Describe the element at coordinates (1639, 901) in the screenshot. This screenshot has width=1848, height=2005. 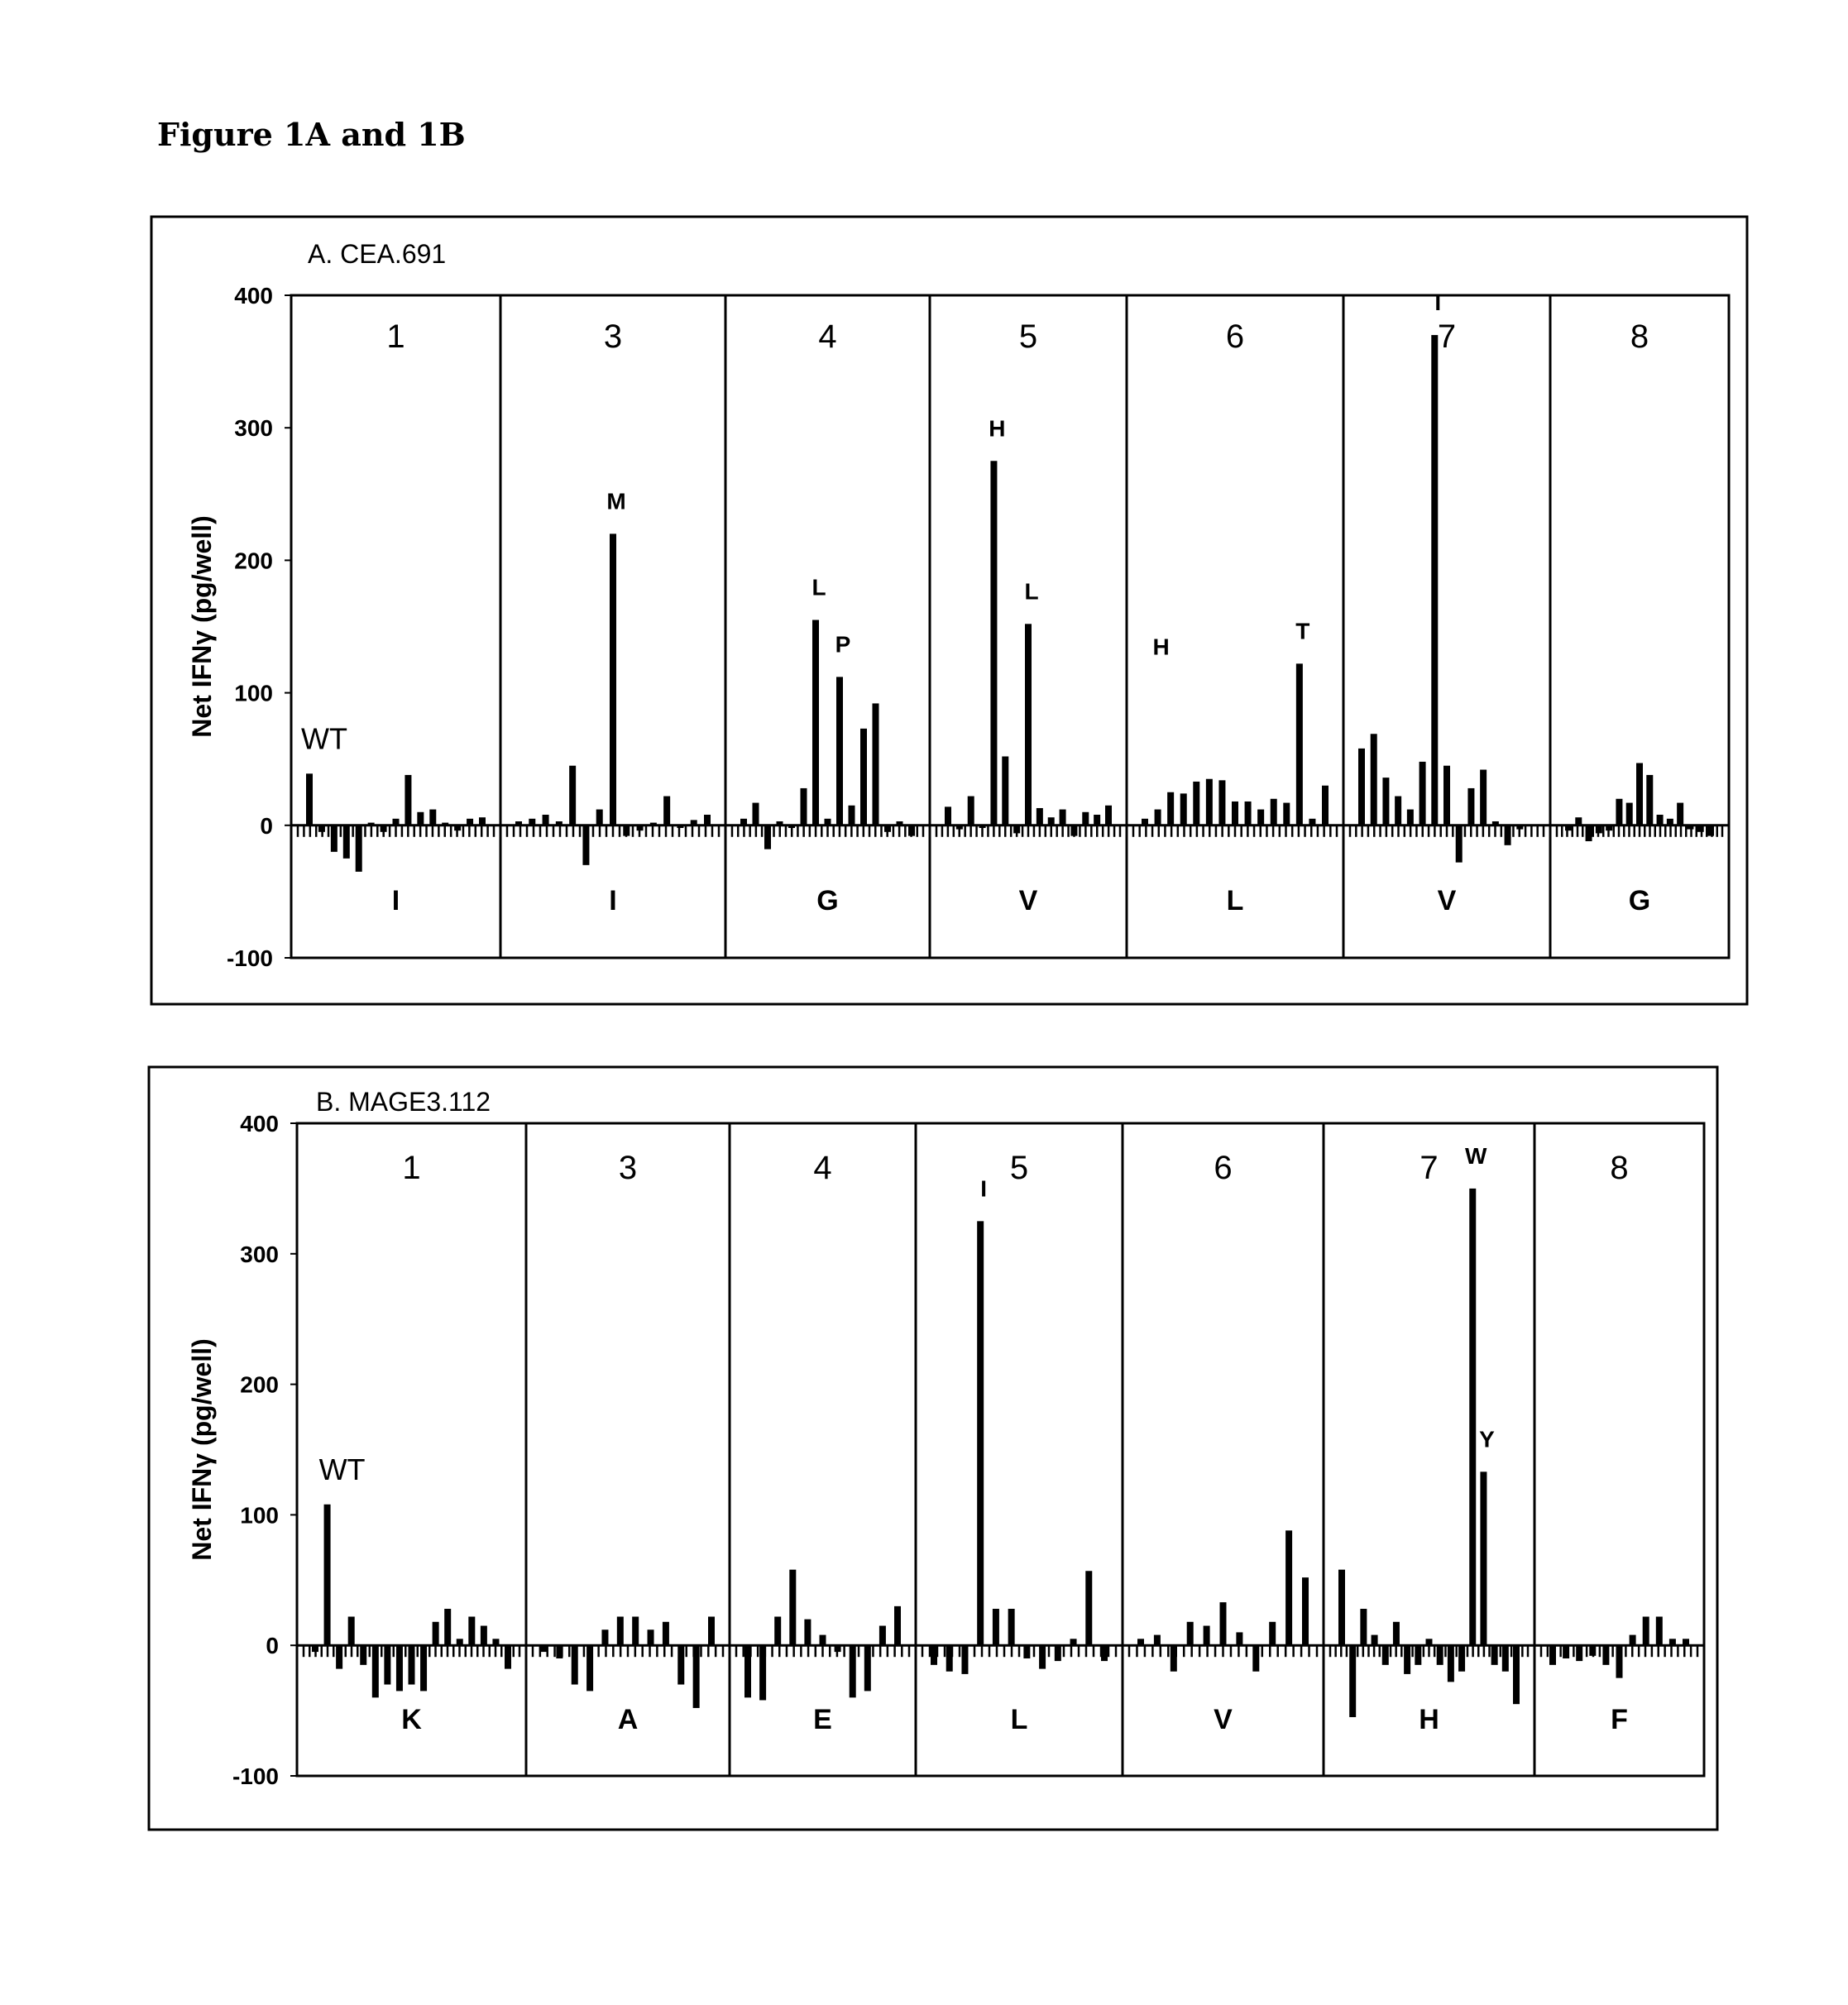
I see `native-residue-8: G` at that location.